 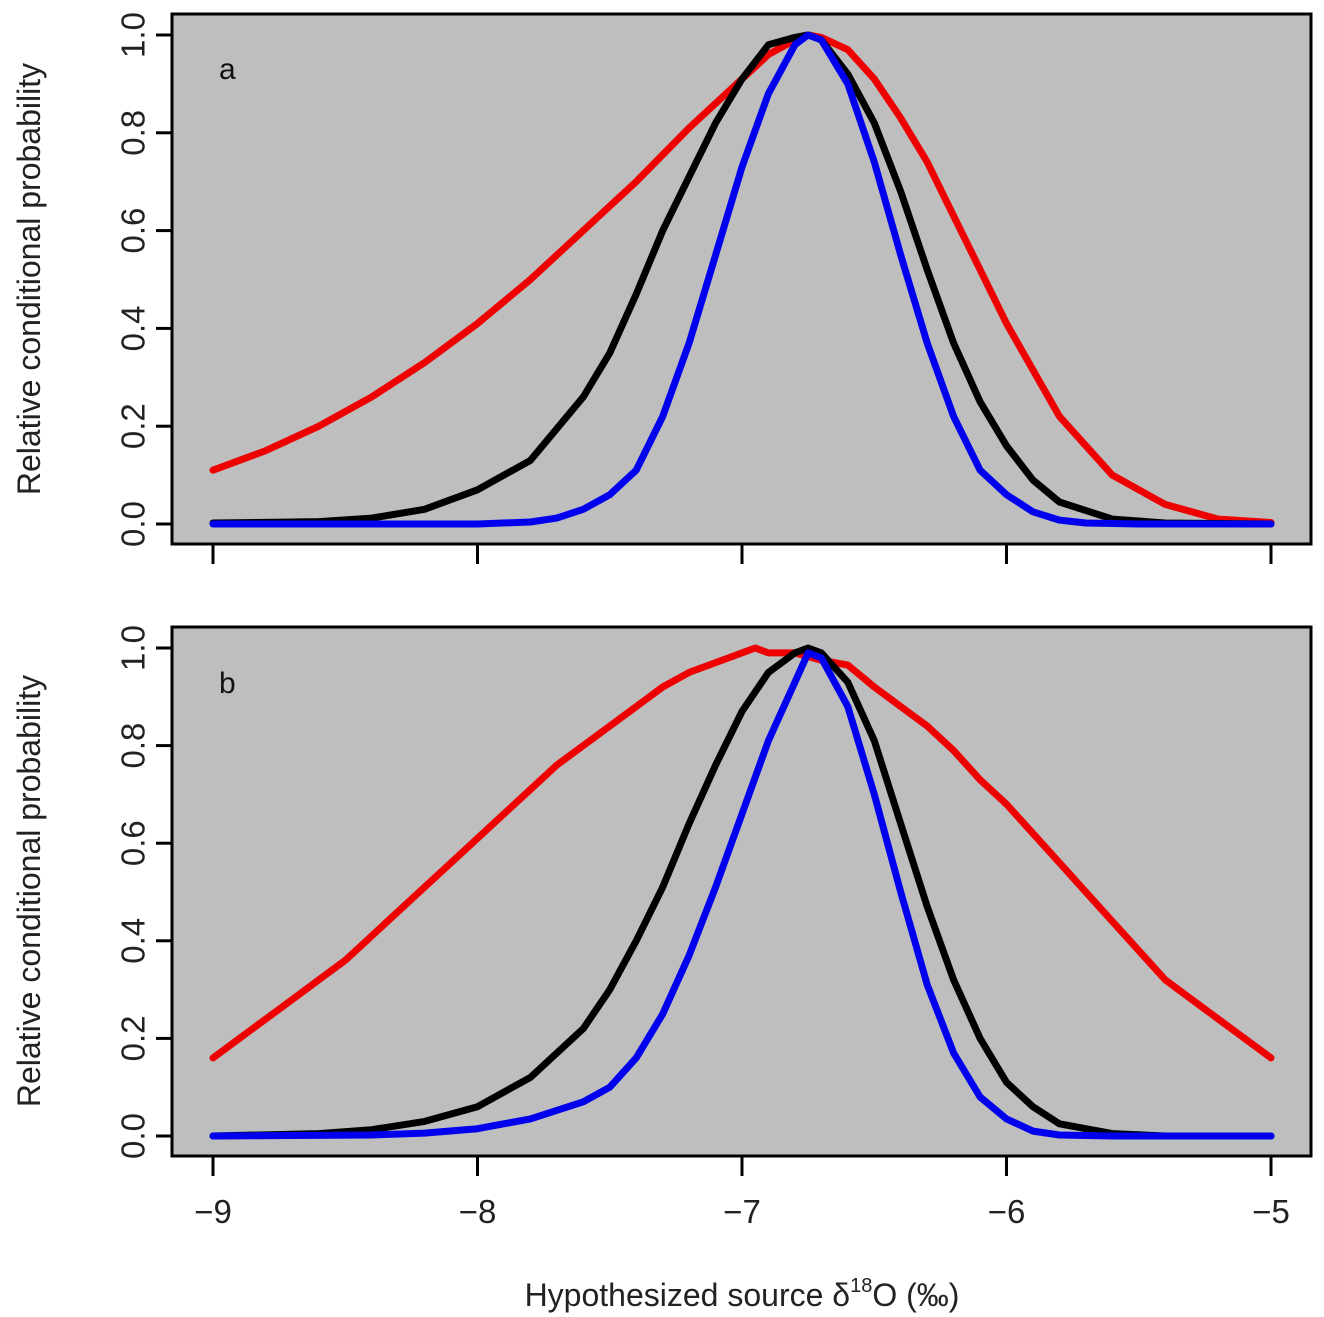 What do you see at coordinates (29, 891) in the screenshot?
I see `panel-b-ylabel: Relative conditional probability` at bounding box center [29, 891].